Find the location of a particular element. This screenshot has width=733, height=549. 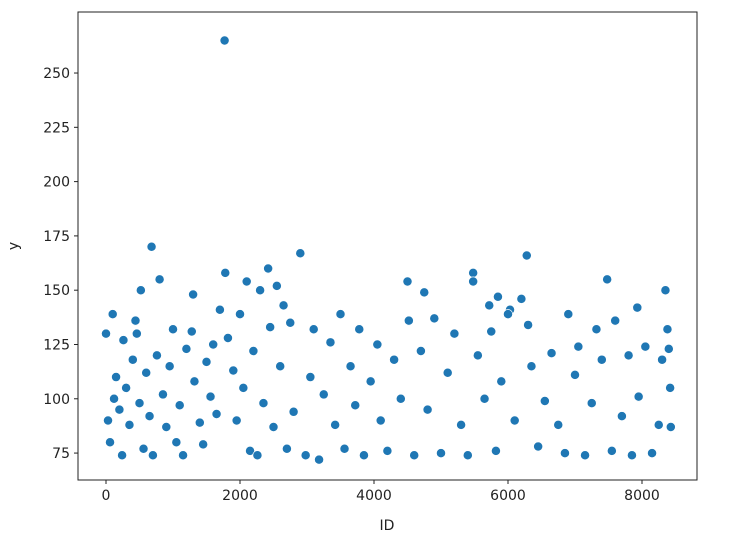

y-tick-label: 100 is located at coordinates (56, 400).